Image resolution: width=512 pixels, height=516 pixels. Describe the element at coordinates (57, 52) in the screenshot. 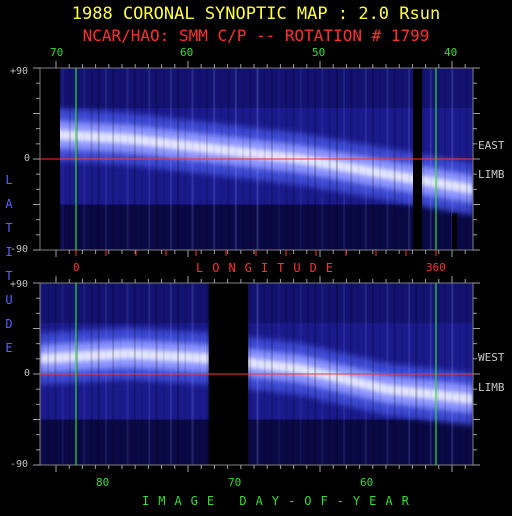

I see `top-xtick-70: 70` at that location.